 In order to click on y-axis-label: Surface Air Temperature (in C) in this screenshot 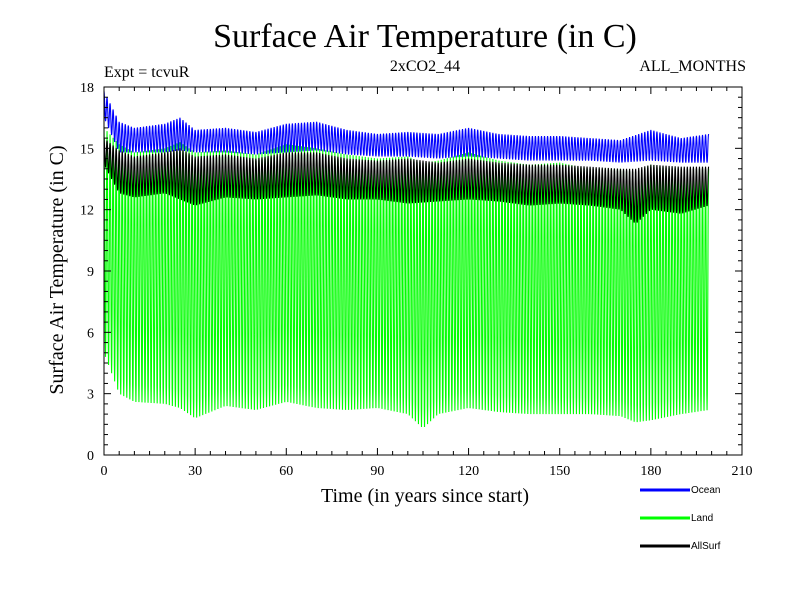, I will do `click(57, 269)`.